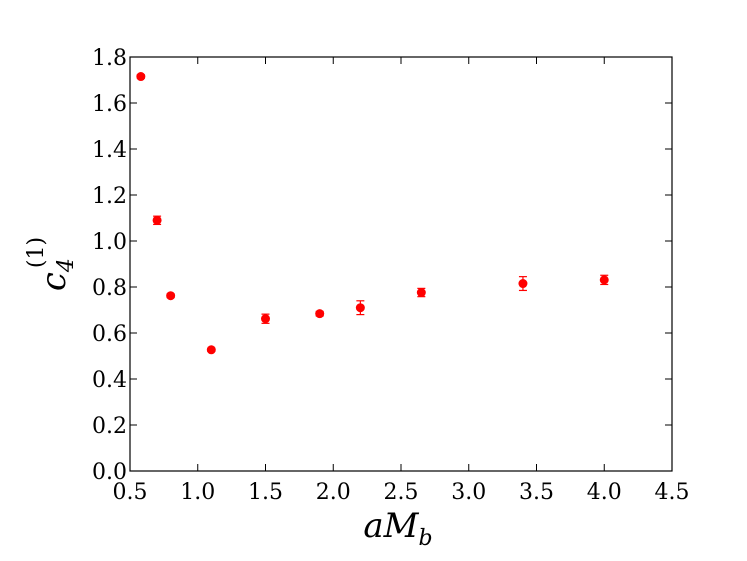  I want to click on y-axis-label-sup: (1), so click(36, 252).